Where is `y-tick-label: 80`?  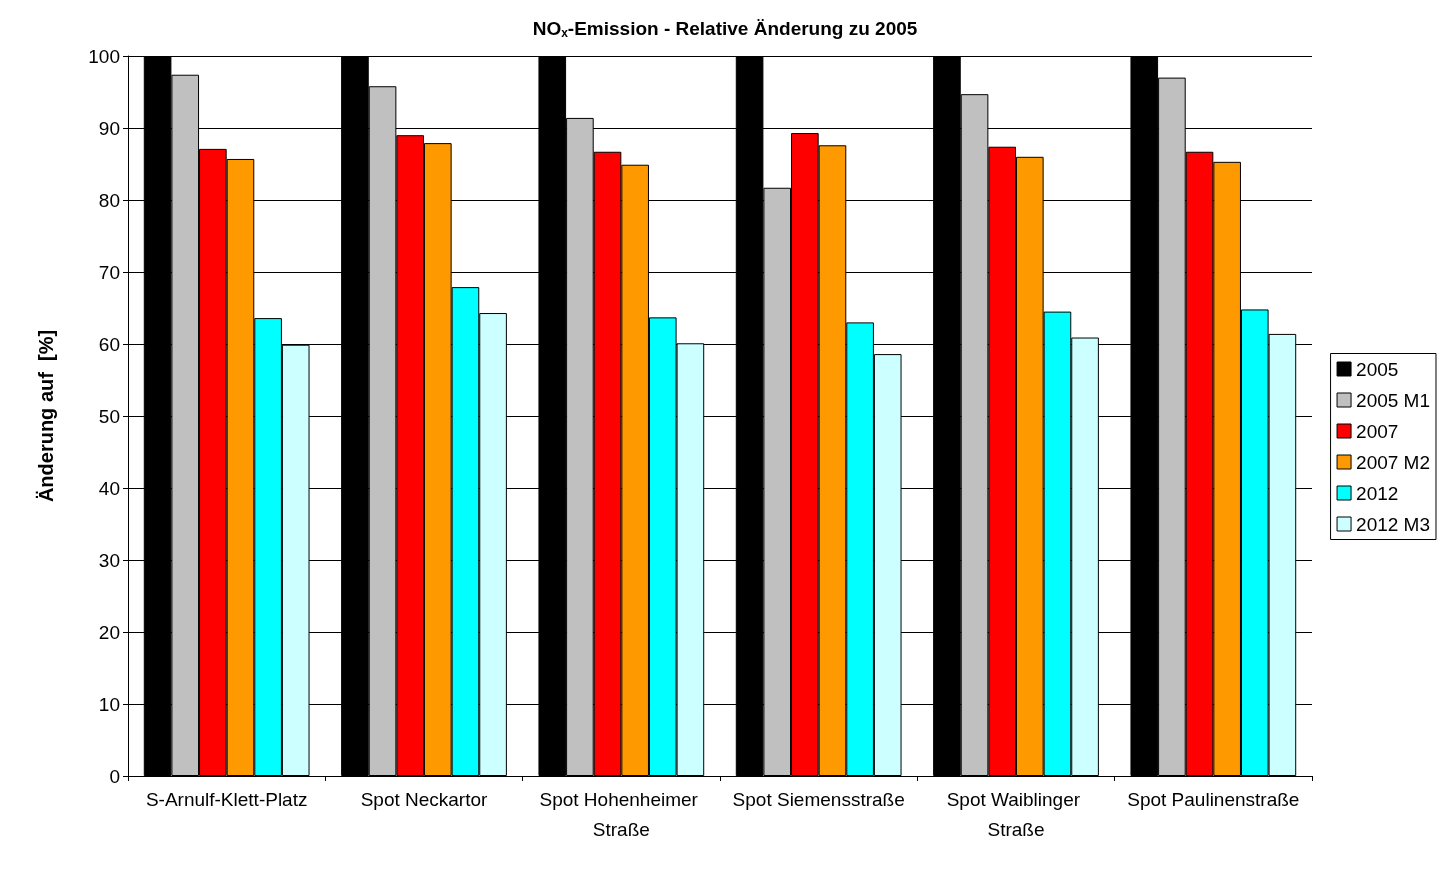 y-tick-label: 80 is located at coordinates (109, 200).